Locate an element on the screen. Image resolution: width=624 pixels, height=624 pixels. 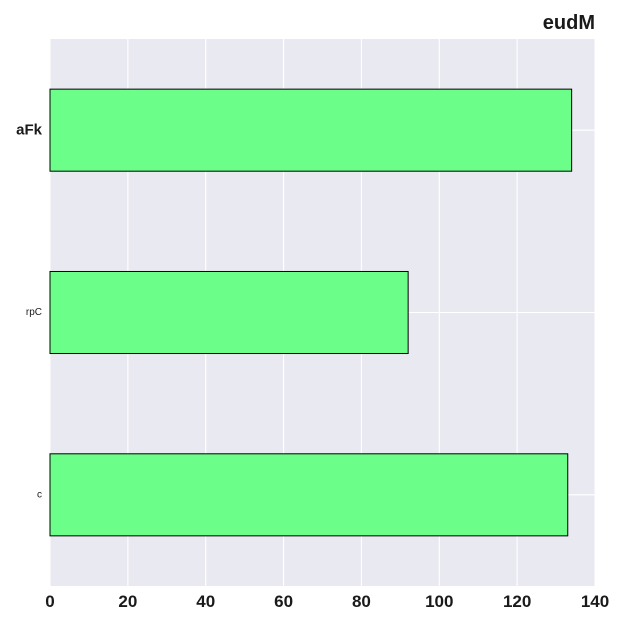
bar-rpC is located at coordinates (229, 312).